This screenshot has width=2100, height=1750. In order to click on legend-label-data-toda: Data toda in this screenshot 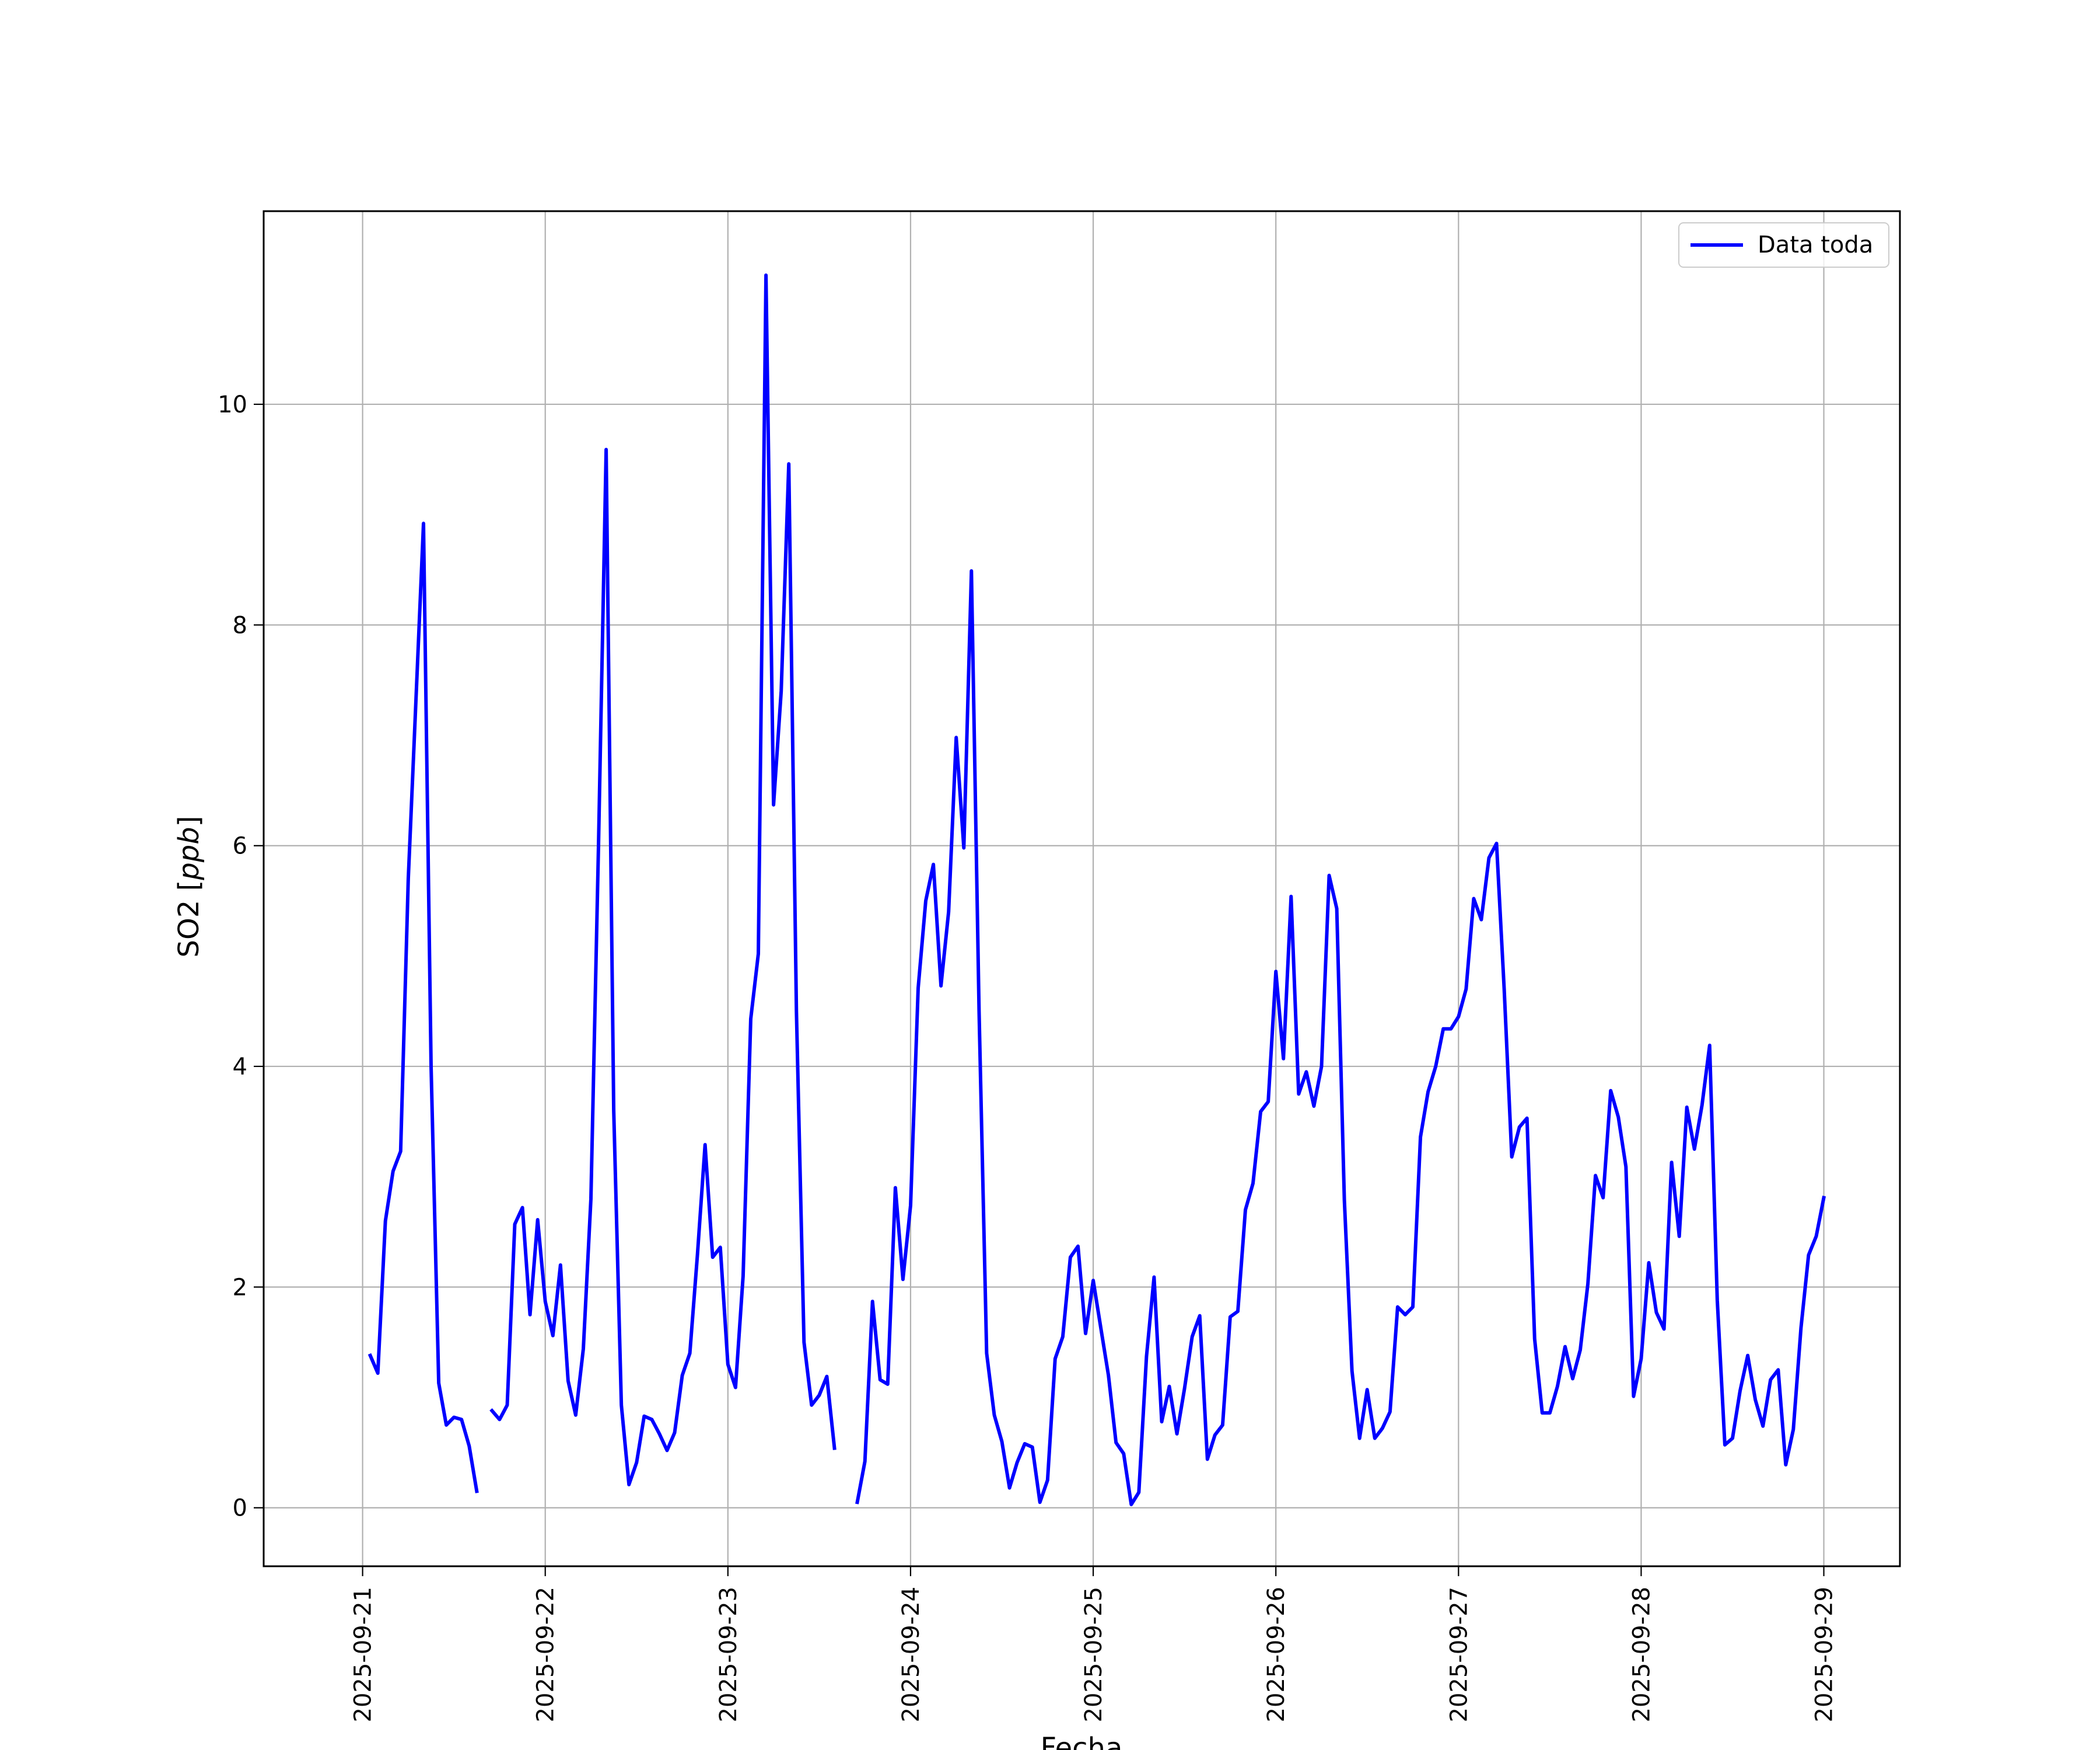, I will do `click(1815, 245)`.